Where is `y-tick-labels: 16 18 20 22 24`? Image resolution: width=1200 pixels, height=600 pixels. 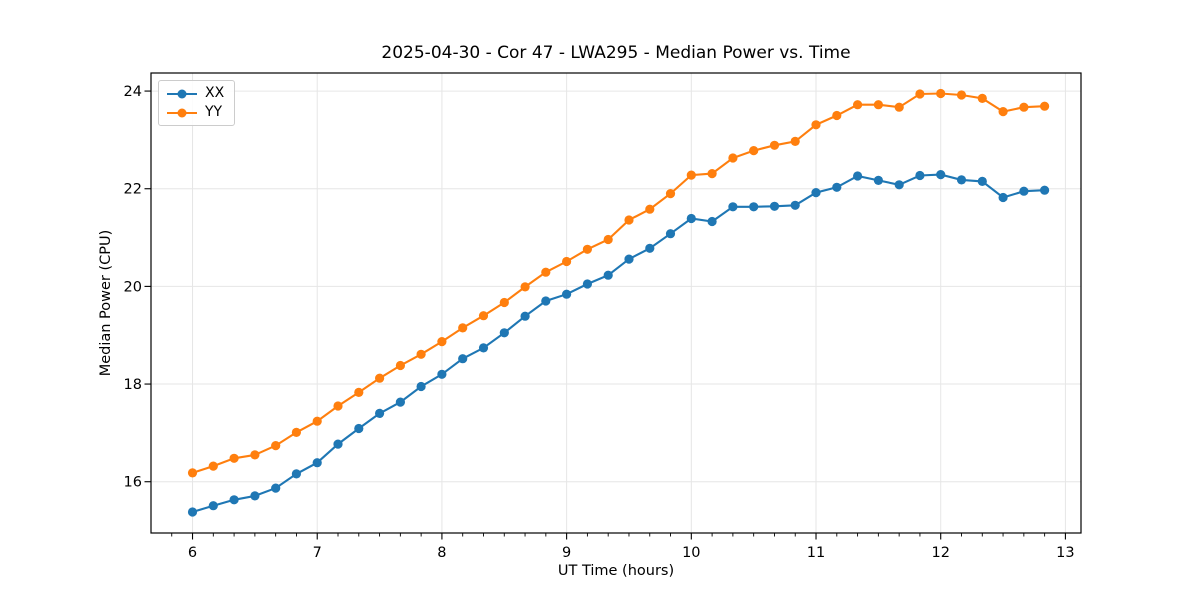 y-tick-labels: 16 18 20 22 24 is located at coordinates (133, 287).